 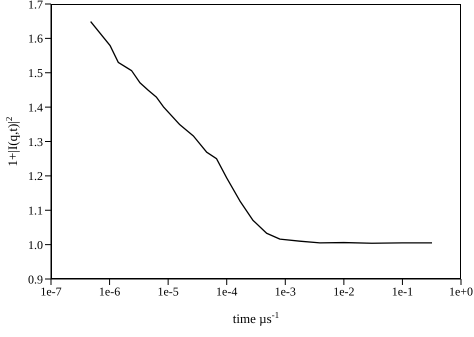 I want to click on x-tick-label: 1e-5, so click(x=168, y=291).